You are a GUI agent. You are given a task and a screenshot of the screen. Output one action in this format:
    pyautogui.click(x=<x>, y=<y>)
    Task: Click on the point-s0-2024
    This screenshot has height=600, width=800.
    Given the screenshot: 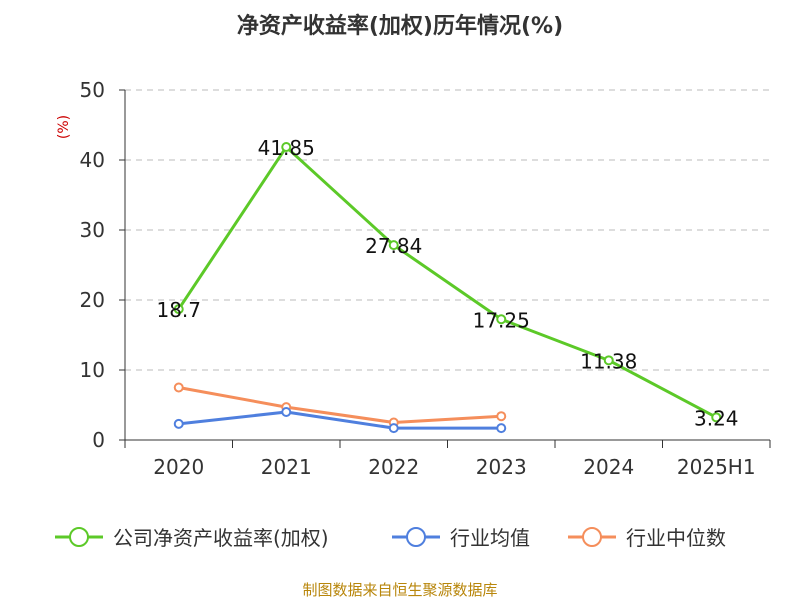 What is the action you would take?
    pyautogui.click(x=608, y=360)
    